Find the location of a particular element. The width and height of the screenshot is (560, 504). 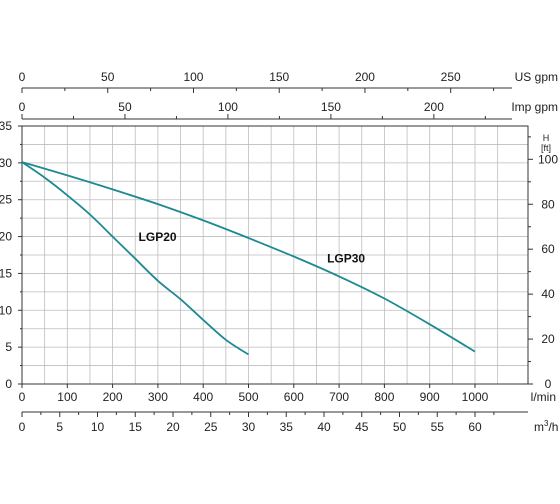

y-left-tick-label: 30 is located at coordinates (6, 163).